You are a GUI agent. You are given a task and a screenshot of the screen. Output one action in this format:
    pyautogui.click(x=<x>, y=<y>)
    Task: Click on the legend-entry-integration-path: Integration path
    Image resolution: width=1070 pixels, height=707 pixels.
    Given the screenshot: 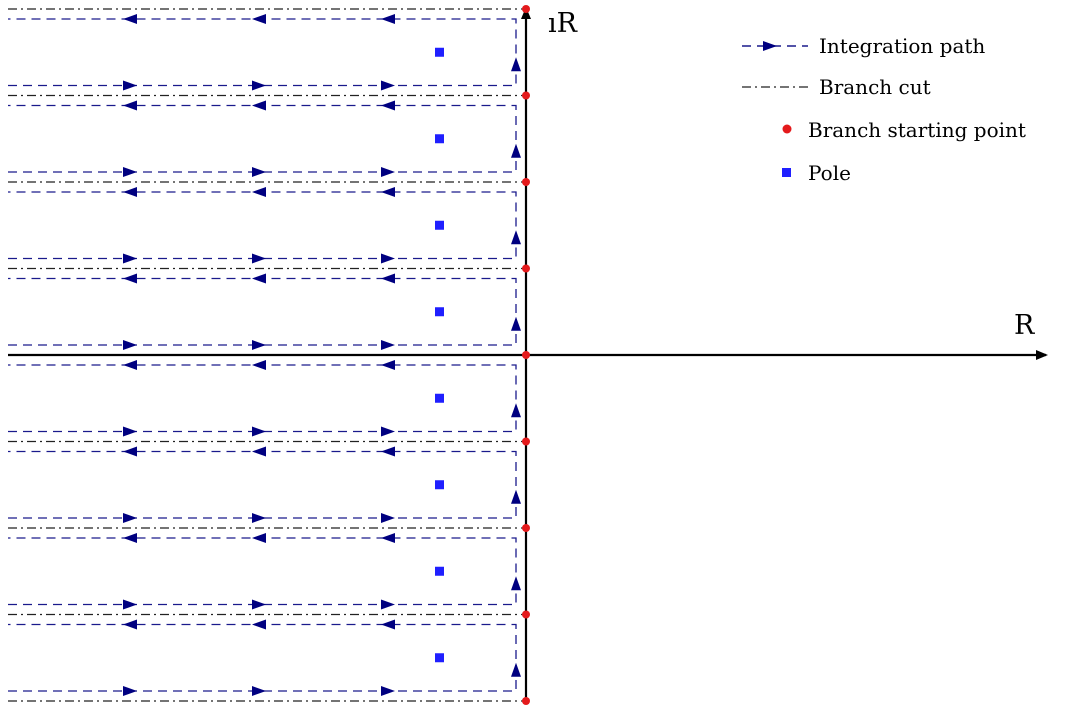 What is the action you would take?
    pyautogui.click(x=863, y=46)
    